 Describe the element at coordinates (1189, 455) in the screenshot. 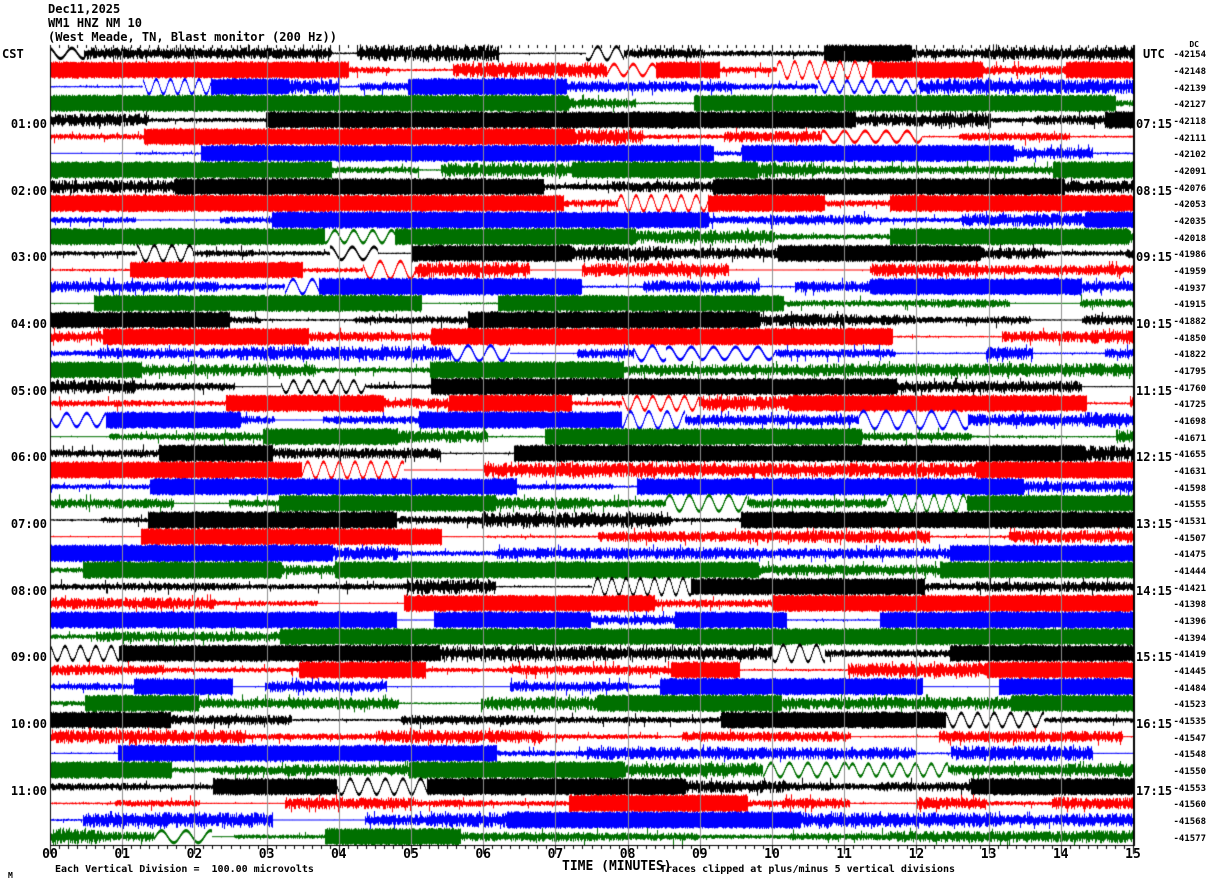

I see `trace-dc-value: -41655` at that location.